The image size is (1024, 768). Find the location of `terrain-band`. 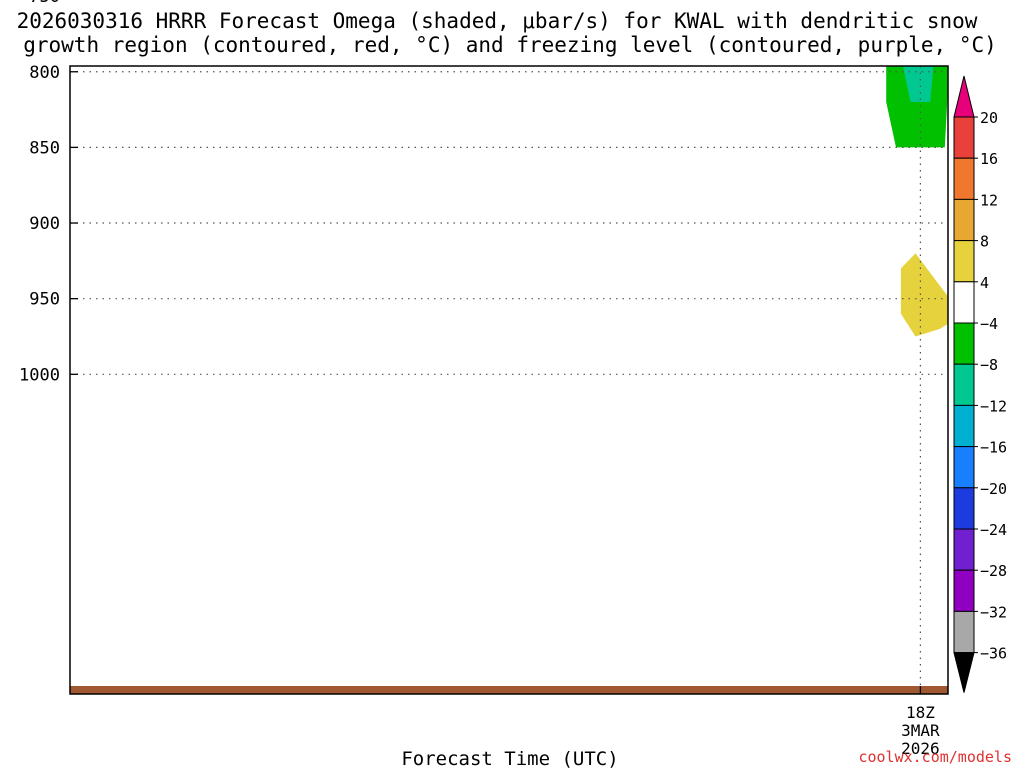

terrain-band is located at coordinates (509, 690).